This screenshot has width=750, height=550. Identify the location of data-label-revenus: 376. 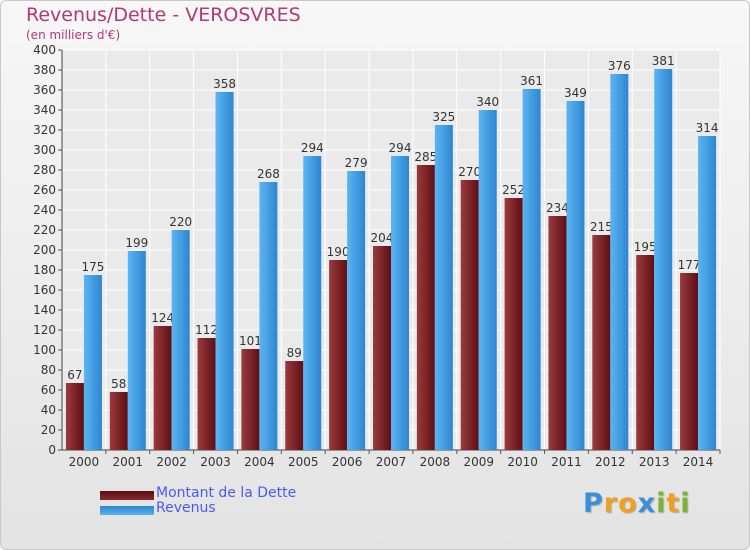
(619, 66).